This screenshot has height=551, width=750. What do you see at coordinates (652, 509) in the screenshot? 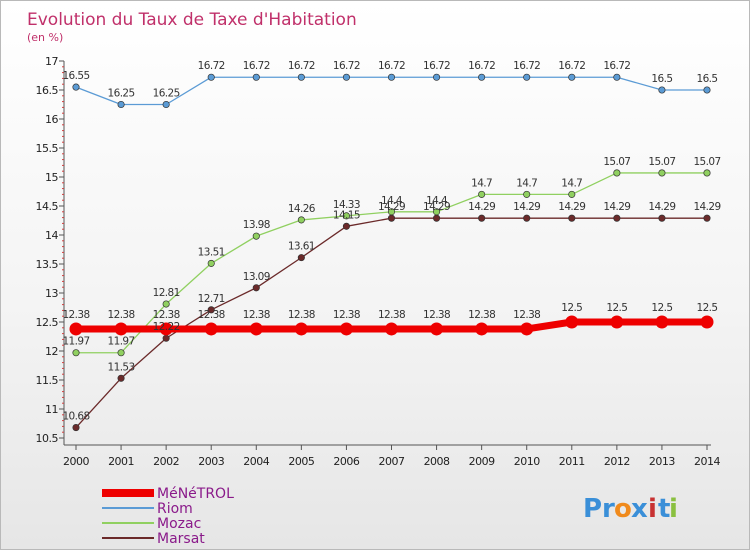
I see `logo-letter: i` at bounding box center [652, 509].